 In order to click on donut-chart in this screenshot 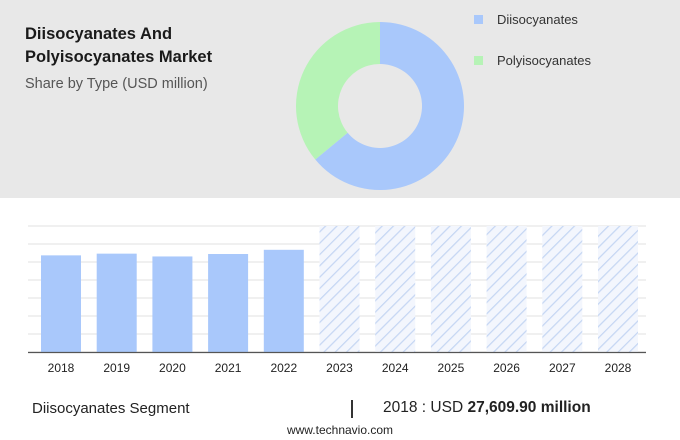, I will do `click(380, 106)`.